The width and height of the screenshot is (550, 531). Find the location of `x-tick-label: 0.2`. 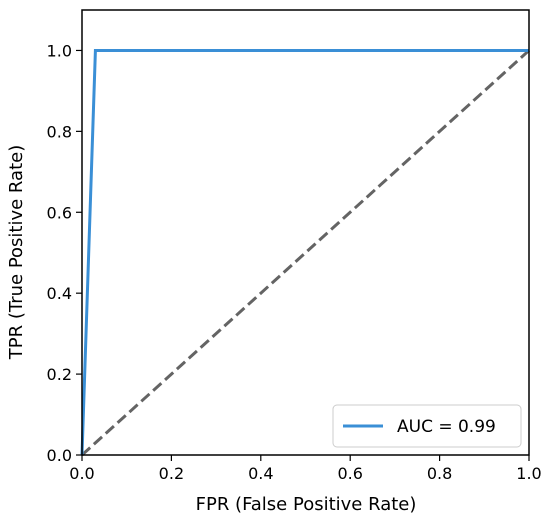

x-tick-label: 0.2 is located at coordinates (171, 473).